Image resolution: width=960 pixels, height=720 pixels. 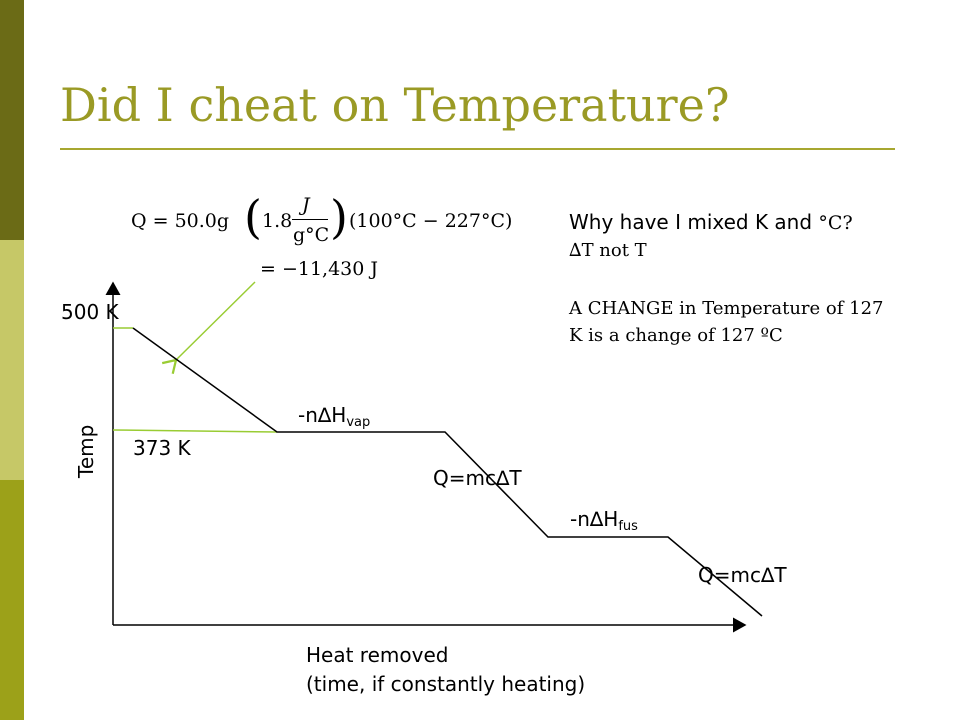 What do you see at coordinates (90, 312) in the screenshot?
I see `label-500k: 500 K` at bounding box center [90, 312].